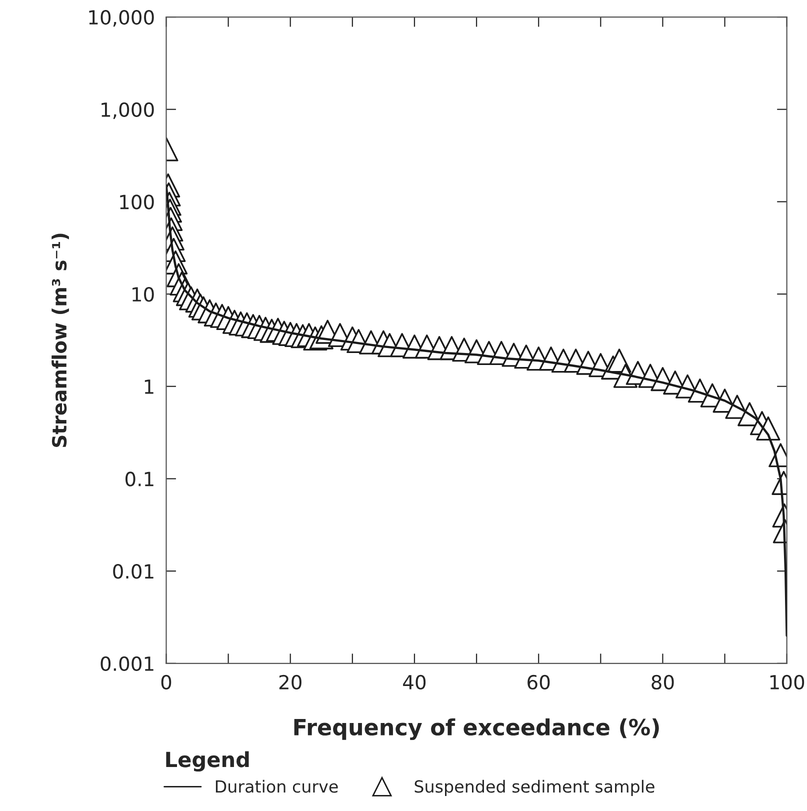  Describe the element at coordinates (277, 786) in the screenshot. I see `legend-label: Duration curve` at that location.